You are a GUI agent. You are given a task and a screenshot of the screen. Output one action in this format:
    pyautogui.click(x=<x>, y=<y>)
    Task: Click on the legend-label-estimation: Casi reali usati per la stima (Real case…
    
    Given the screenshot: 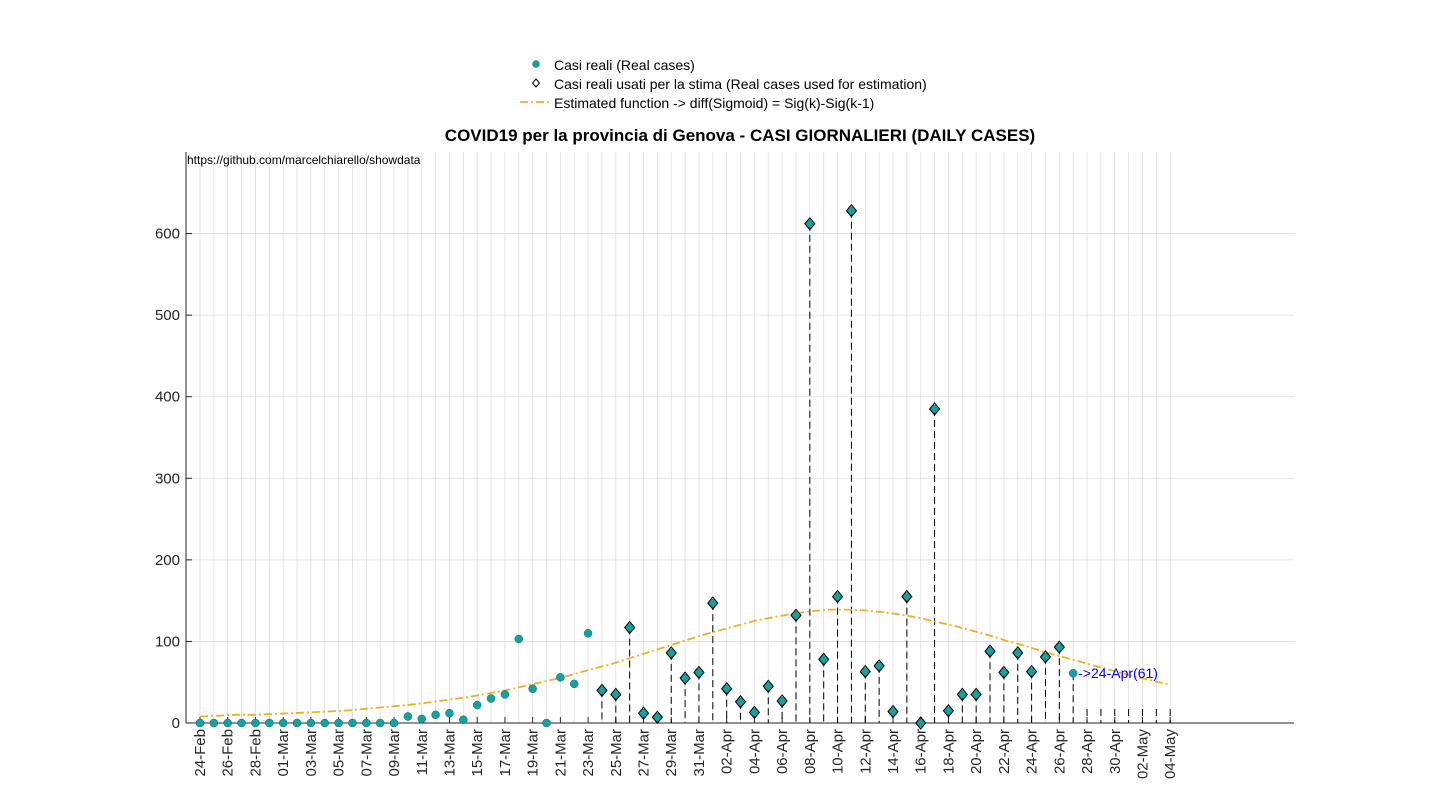 What is the action you would take?
    pyautogui.click(x=740, y=84)
    